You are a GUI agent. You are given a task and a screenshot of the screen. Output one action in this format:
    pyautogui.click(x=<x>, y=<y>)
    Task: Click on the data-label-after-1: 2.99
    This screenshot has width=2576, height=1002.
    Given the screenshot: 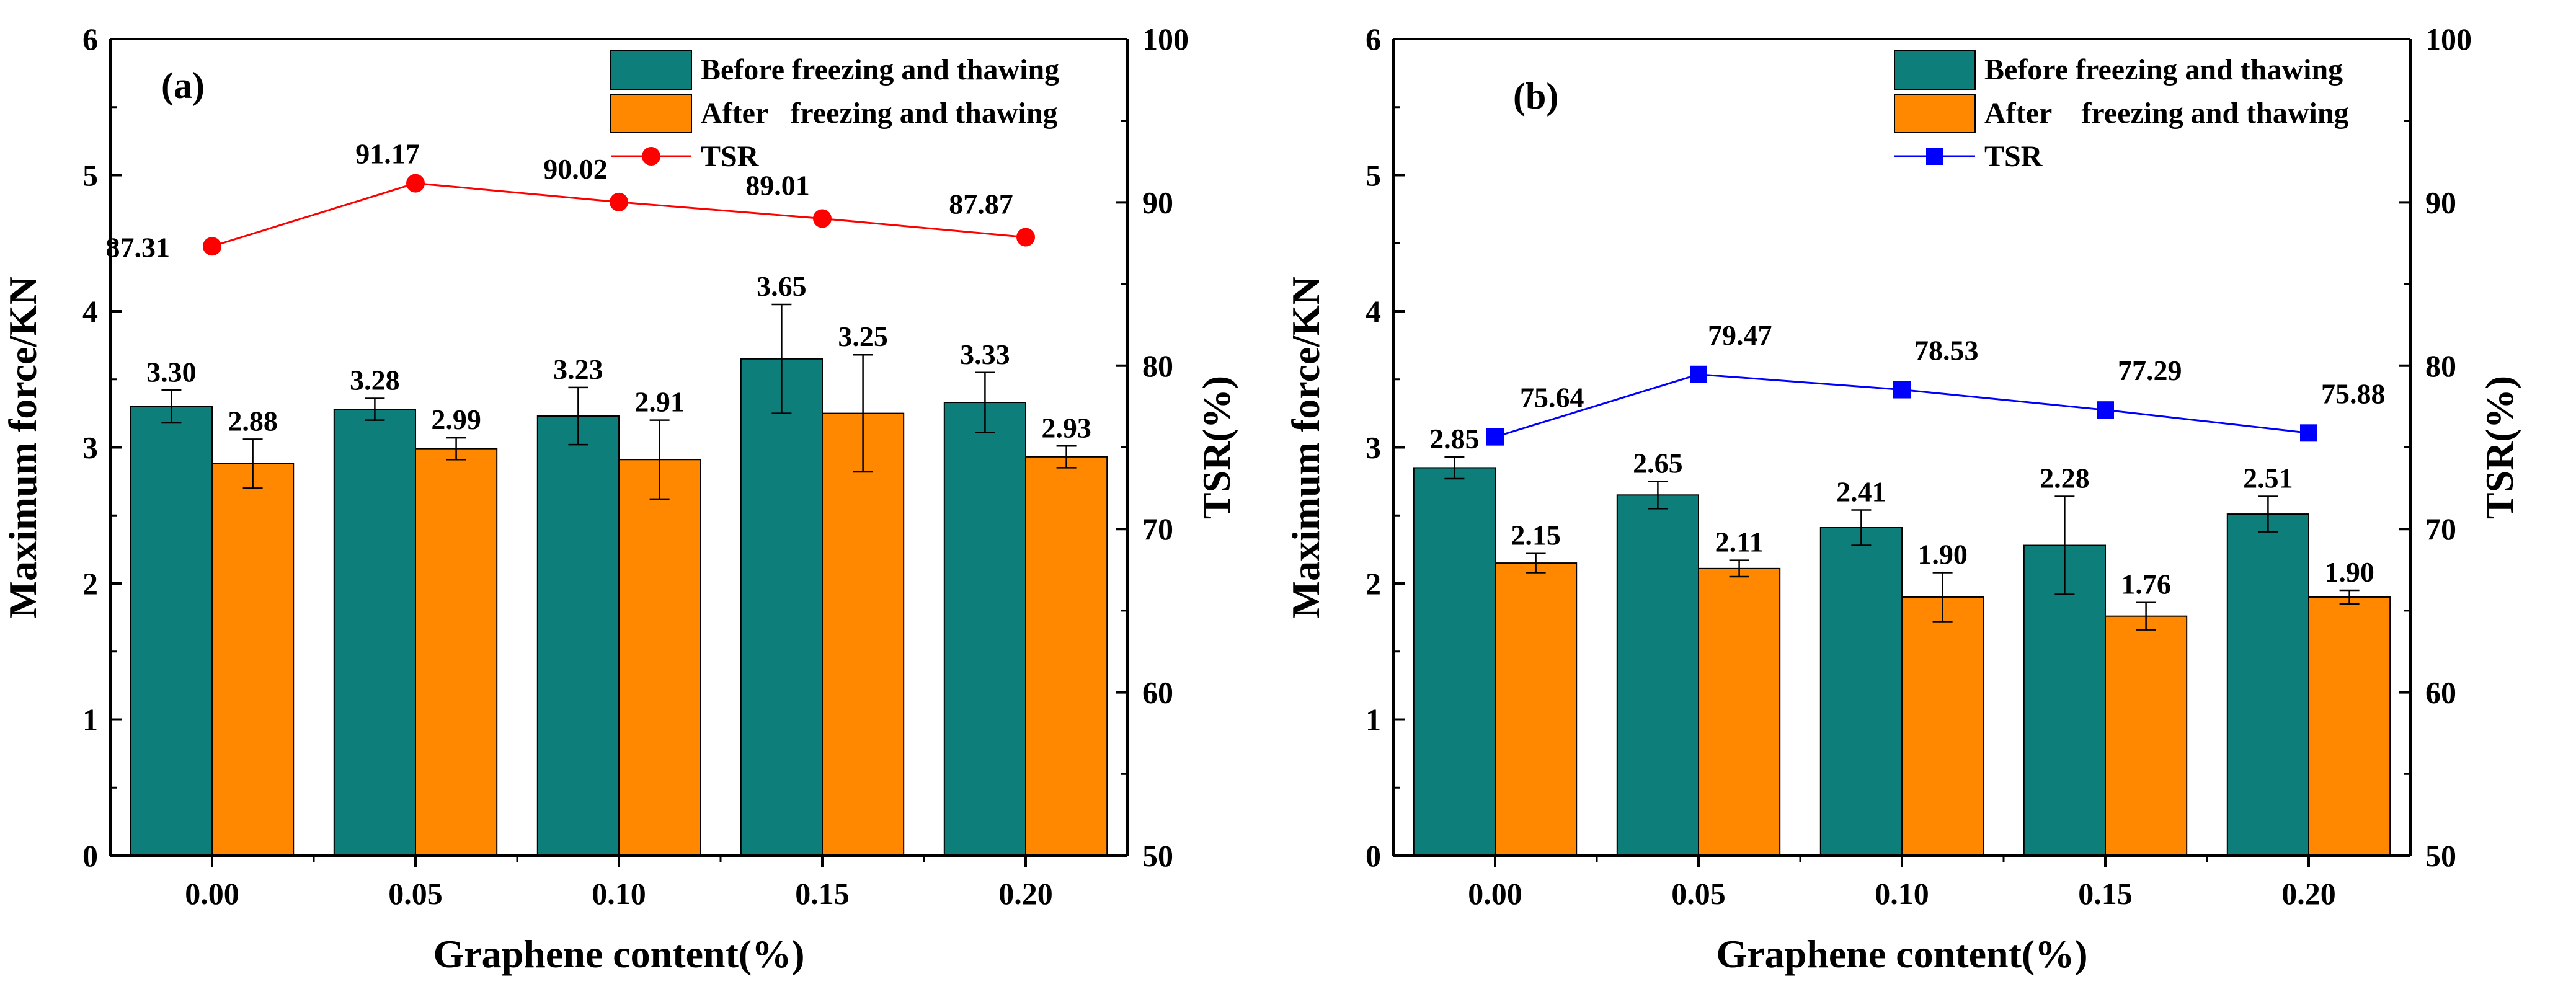 What is the action you would take?
    pyautogui.click(x=456, y=419)
    